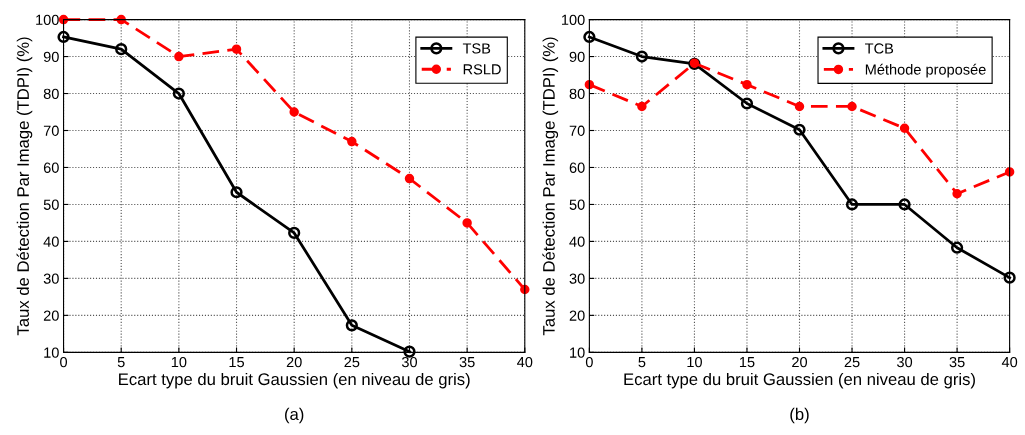 This screenshot has height=435, width=1025. I want to click on text: (b), so click(799, 415).